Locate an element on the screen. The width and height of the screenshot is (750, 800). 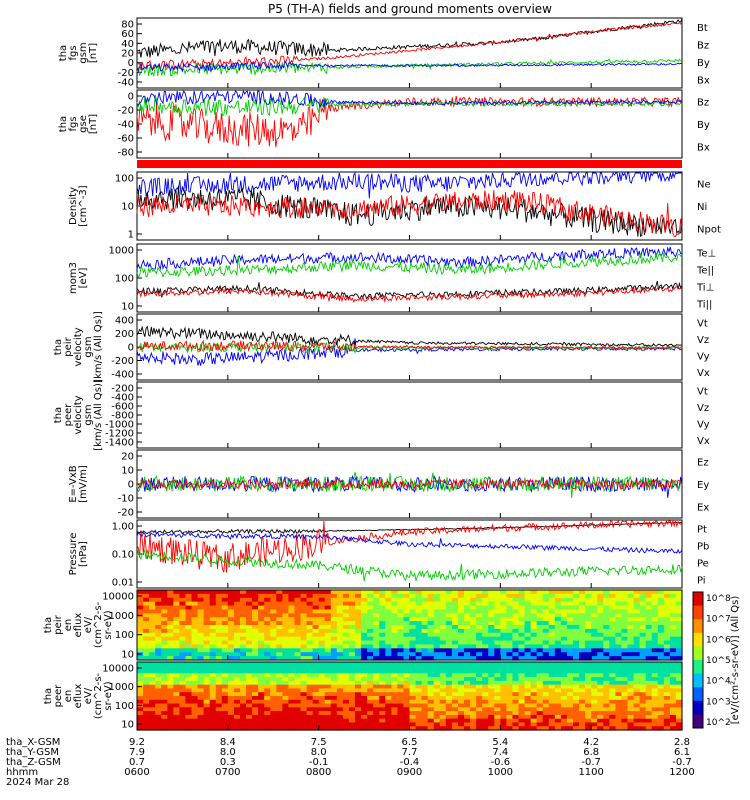
y-tick-label: -40 is located at coordinates (126, 83).